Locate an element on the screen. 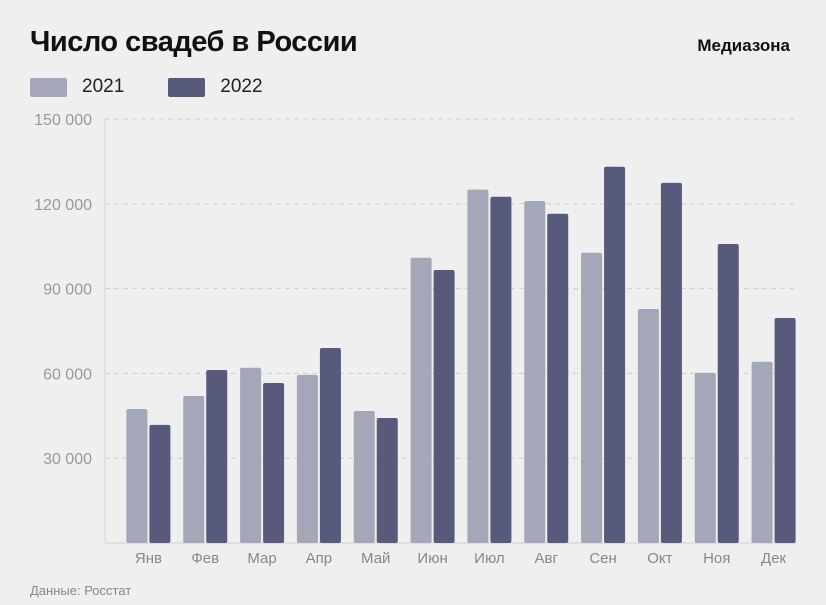 The height and width of the screenshot is (605, 826). x-tick-label: Июл is located at coordinates (489, 558).